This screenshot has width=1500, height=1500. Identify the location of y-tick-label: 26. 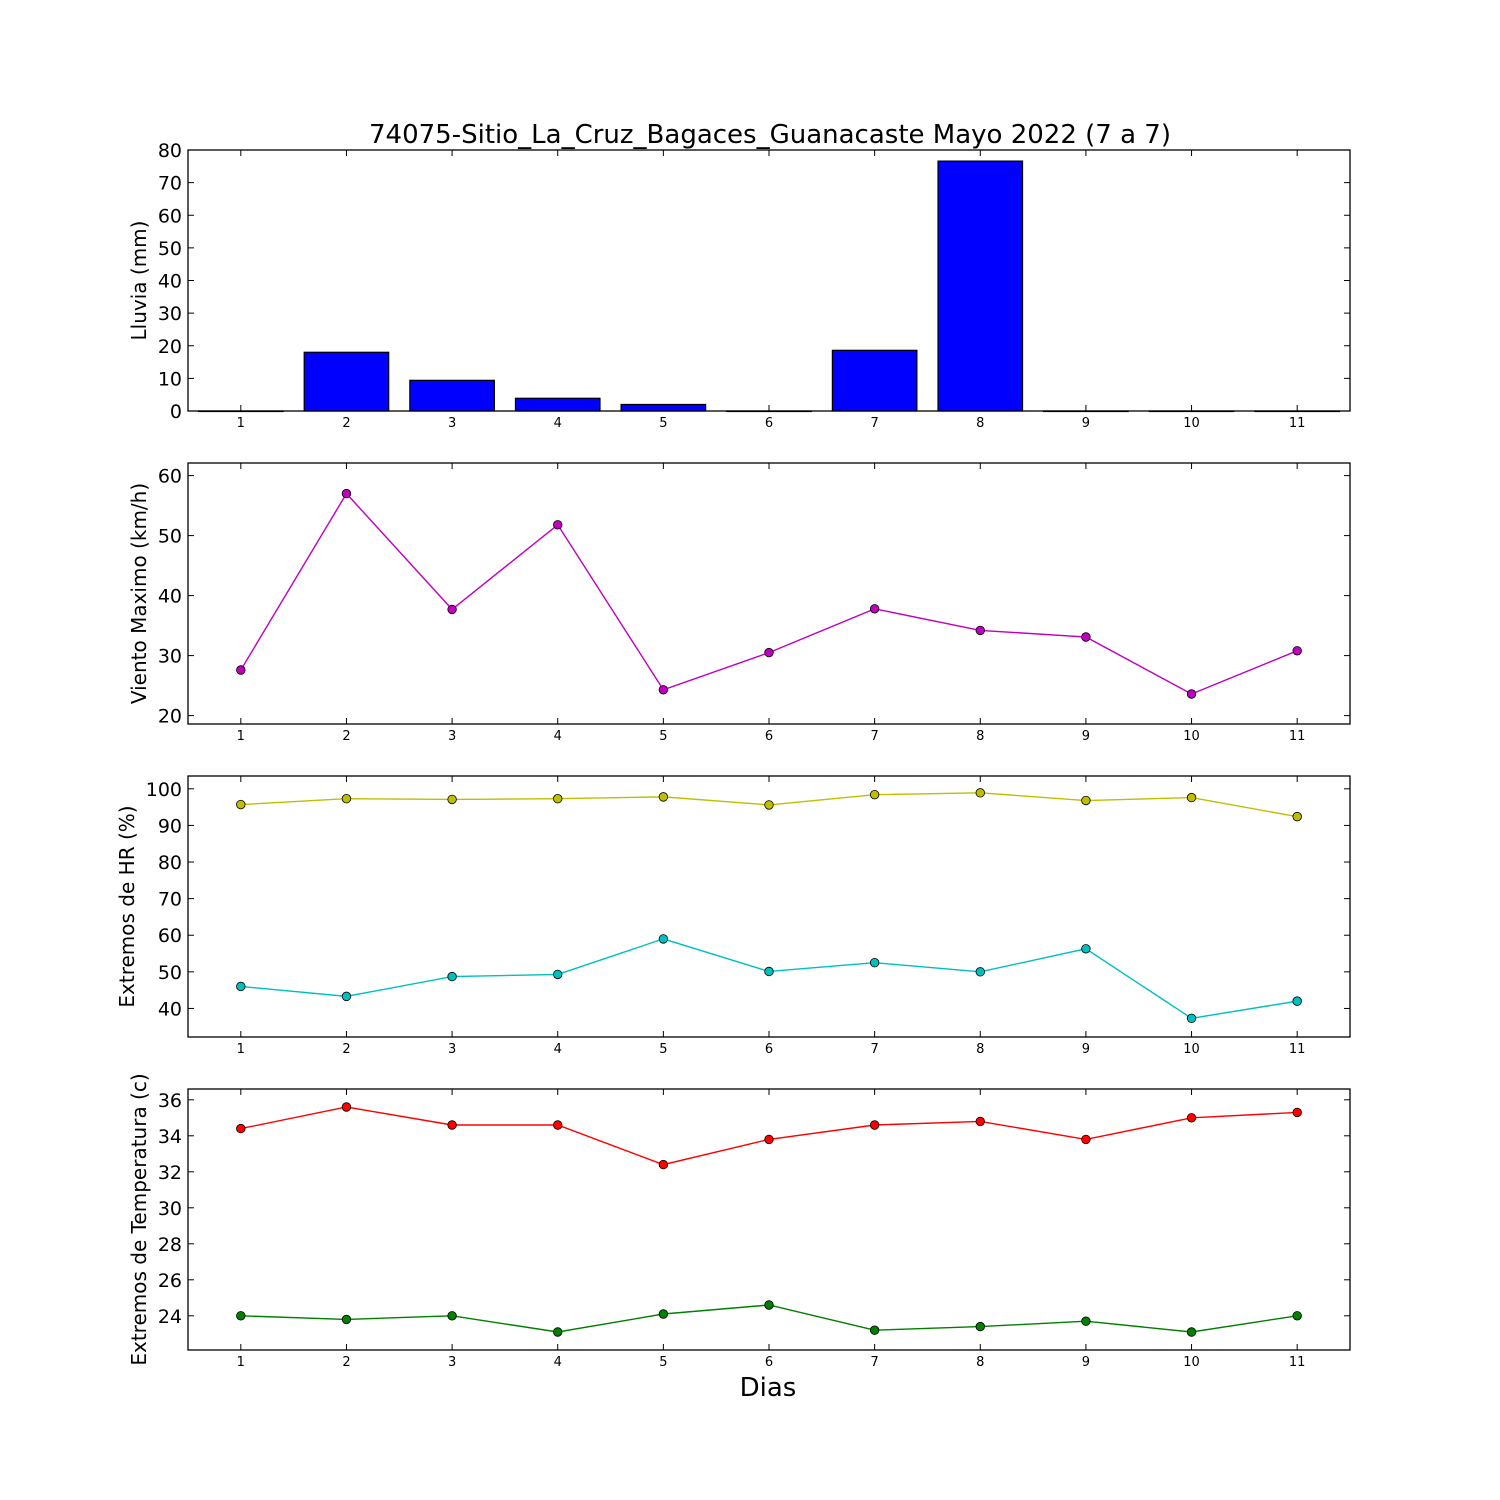
(170, 1281).